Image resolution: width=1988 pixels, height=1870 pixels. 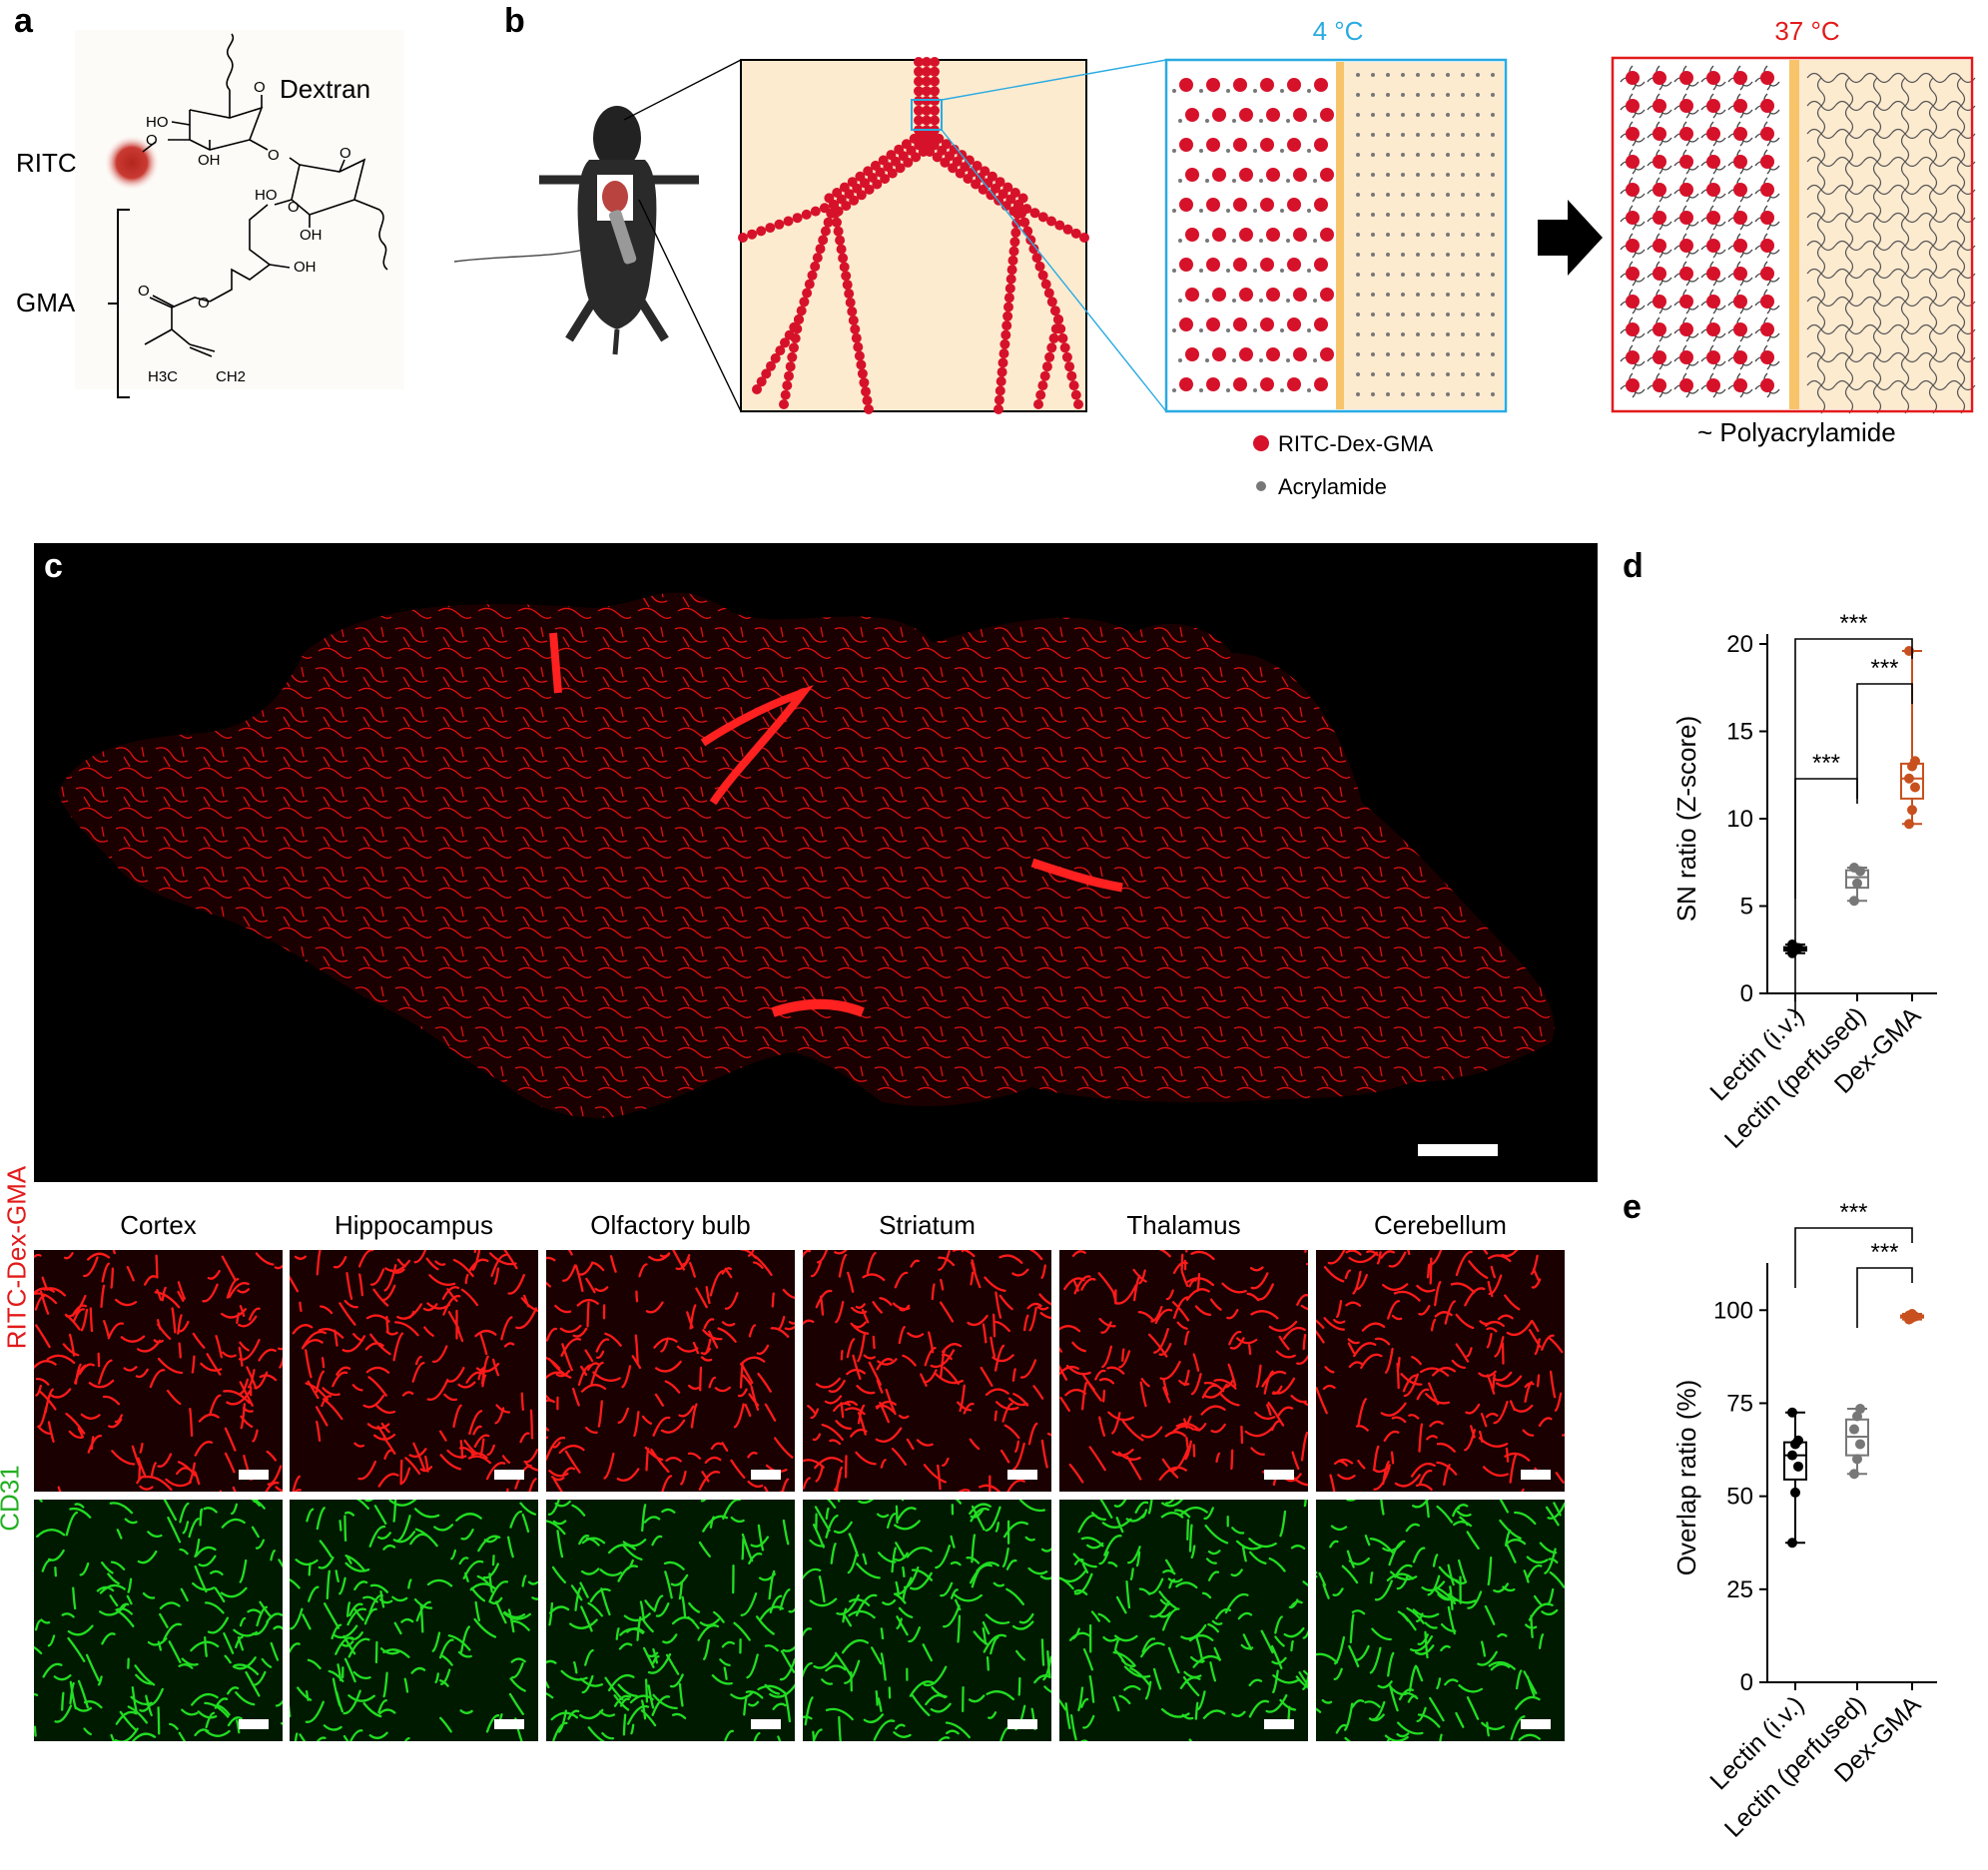 What do you see at coordinates (158, 1621) in the screenshot?
I see `cd31-image-cortex` at bounding box center [158, 1621].